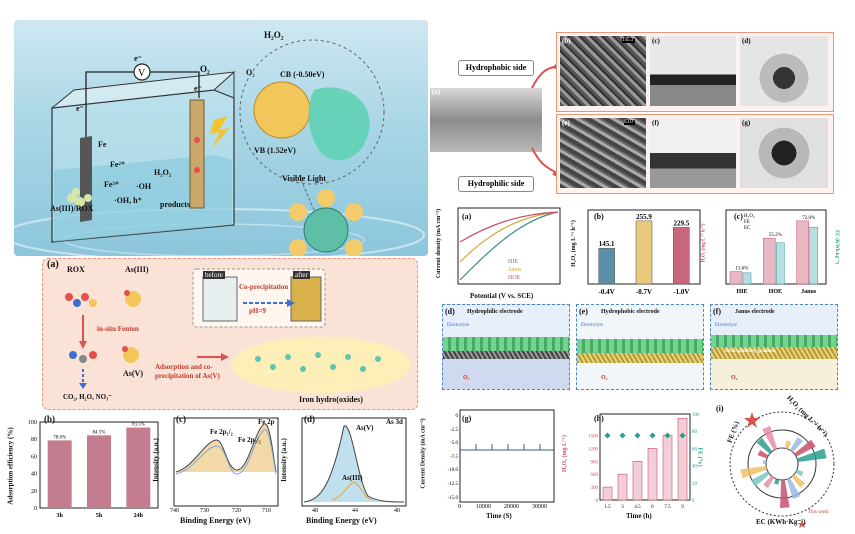  What do you see at coordinates (808, 218) in the screenshot?
I see `electrode-fe-label: 72.0%` at bounding box center [808, 218].